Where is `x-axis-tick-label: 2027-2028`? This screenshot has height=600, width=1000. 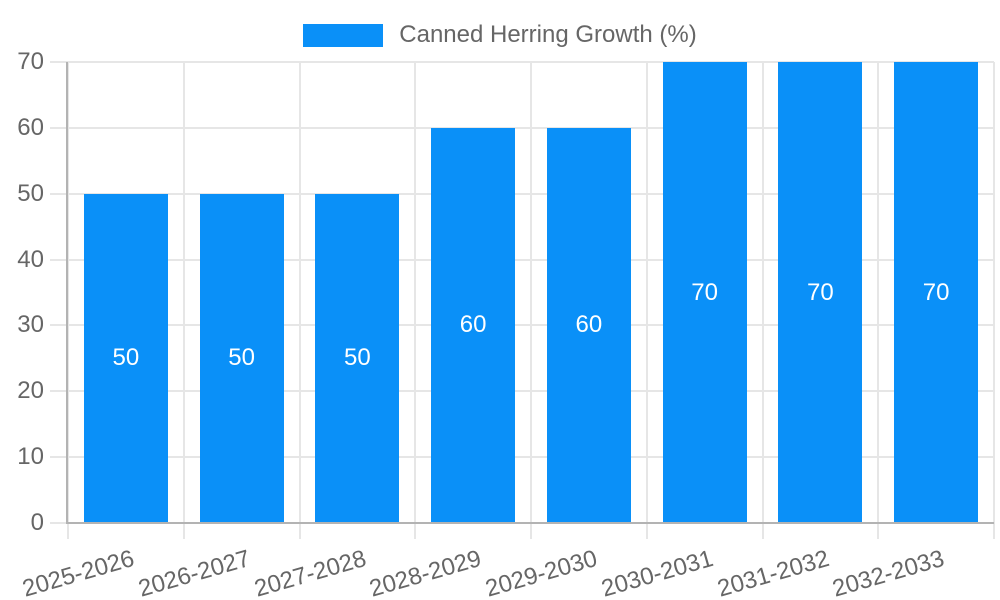 x-axis-tick-label: 2027-2028 is located at coordinates (310, 572).